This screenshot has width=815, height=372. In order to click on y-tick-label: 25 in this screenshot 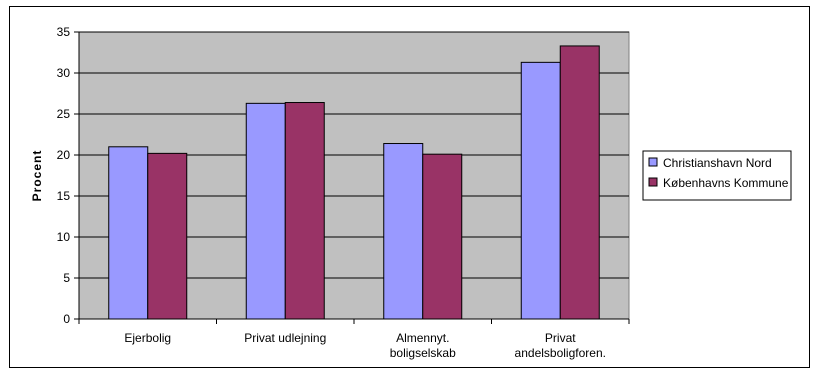, I will do `click(64, 114)`.